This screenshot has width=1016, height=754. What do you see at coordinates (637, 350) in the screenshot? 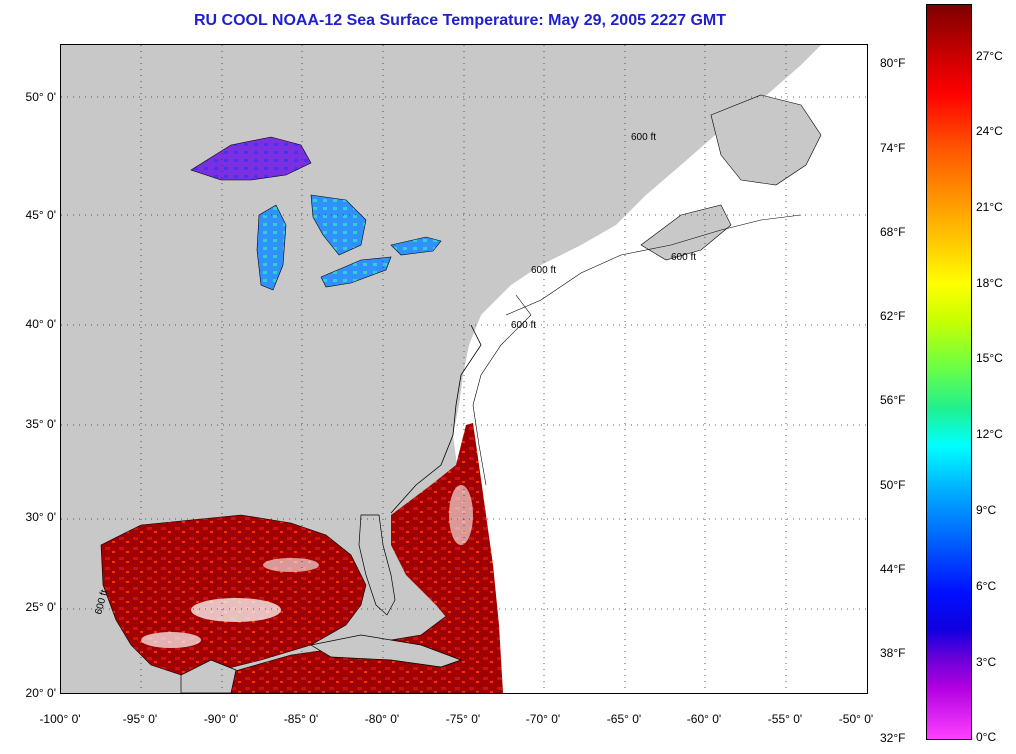
I see `isobath-600ft` at bounding box center [637, 350].